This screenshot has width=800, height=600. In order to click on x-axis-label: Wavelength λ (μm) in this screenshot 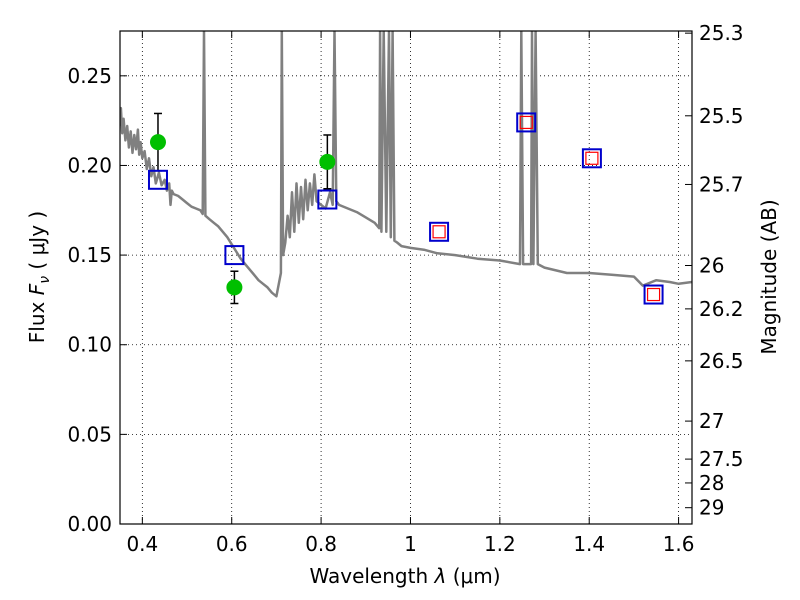, I will do `click(404, 576)`.